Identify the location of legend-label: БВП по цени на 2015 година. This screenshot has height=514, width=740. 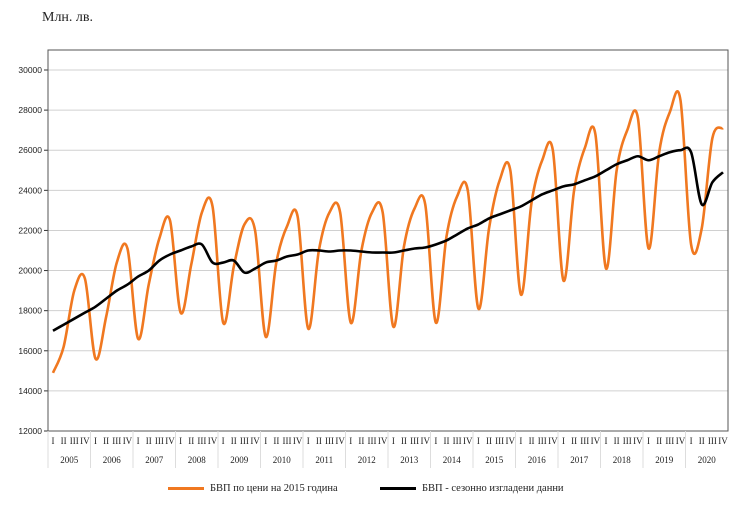
(274, 488).